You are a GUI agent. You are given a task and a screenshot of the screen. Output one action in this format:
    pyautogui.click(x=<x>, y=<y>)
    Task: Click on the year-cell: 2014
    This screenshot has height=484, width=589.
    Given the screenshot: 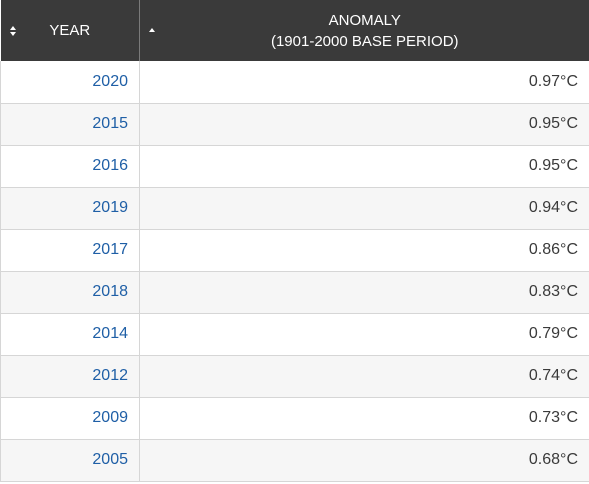 What is the action you would take?
    pyautogui.click(x=70, y=334)
    